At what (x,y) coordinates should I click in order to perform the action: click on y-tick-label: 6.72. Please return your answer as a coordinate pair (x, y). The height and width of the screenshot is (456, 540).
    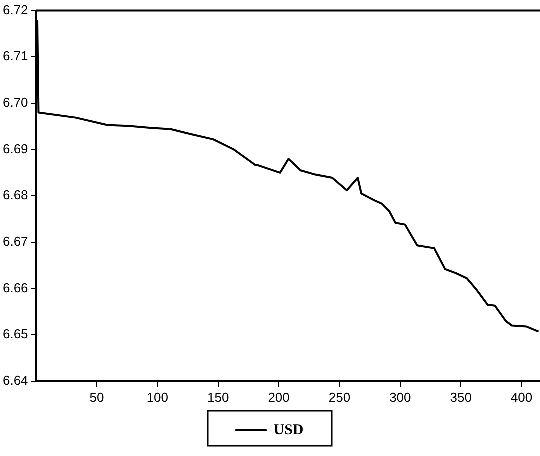
    Looking at the image, I should click on (15, 10).